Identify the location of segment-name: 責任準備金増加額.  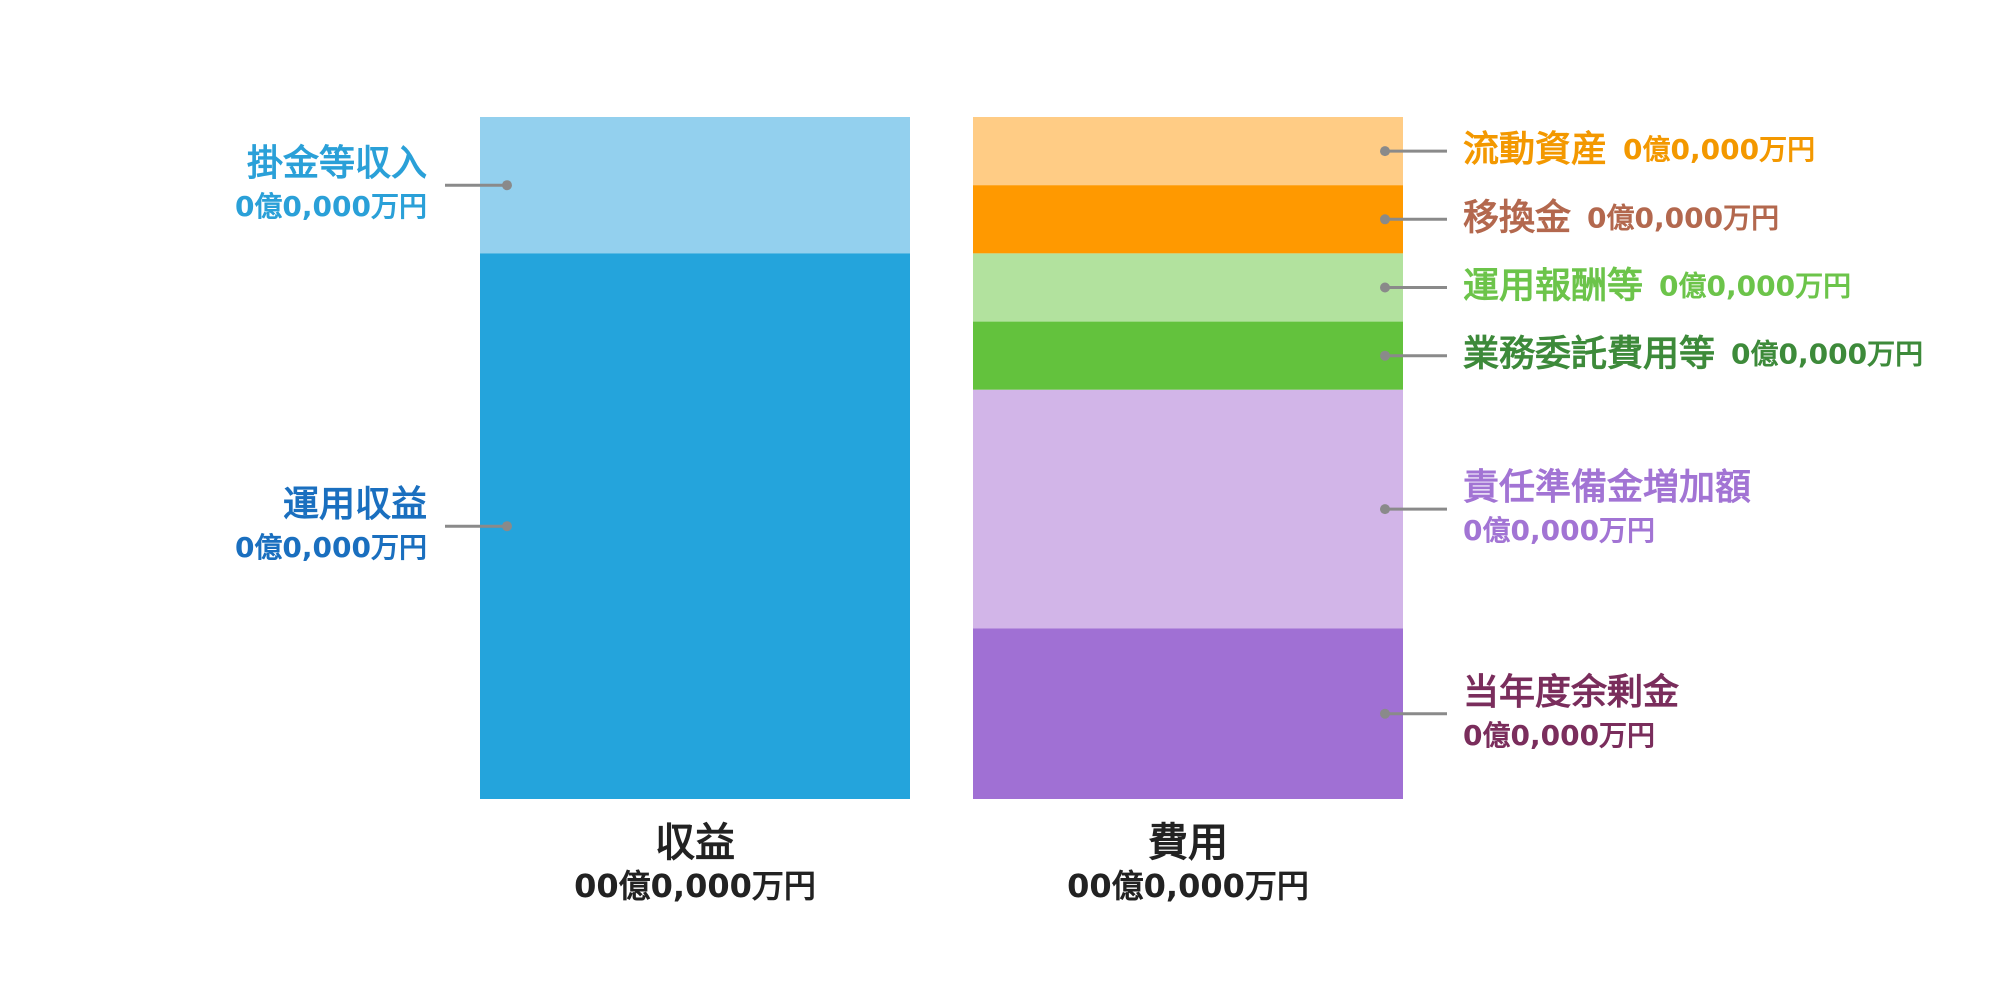
(1607, 487).